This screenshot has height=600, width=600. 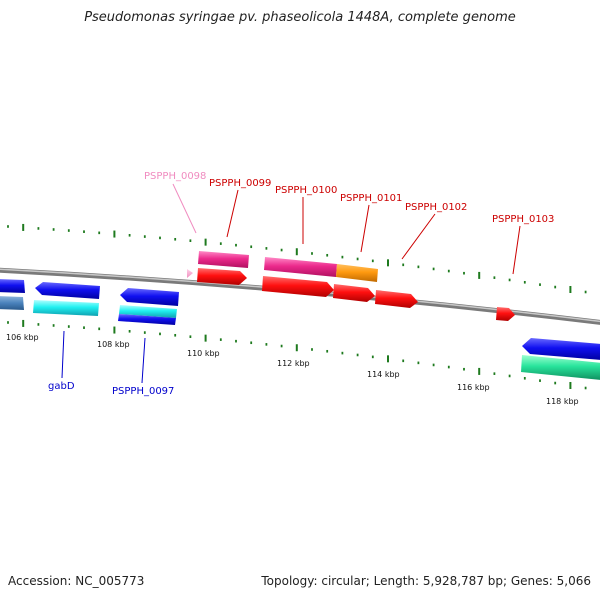 What do you see at coordinates (561, 349) in the screenshot?
I see `gene-feature-right-arrow` at bounding box center [561, 349].